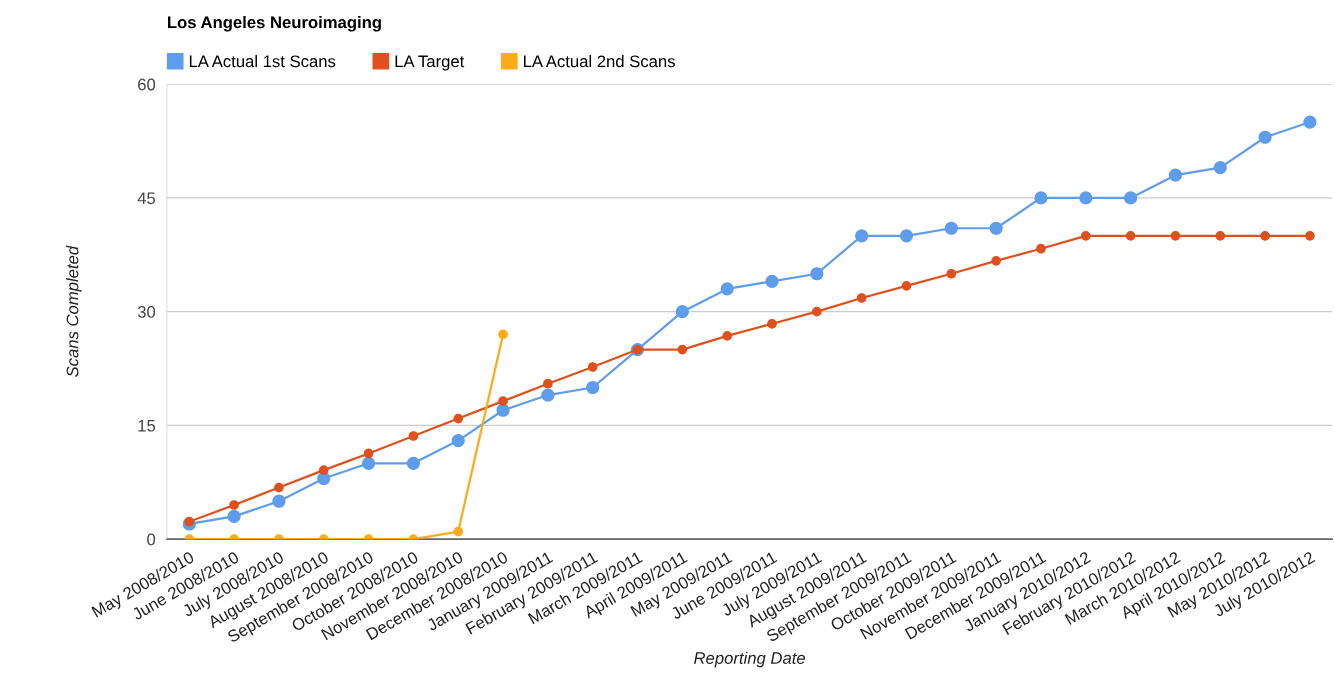 This screenshot has height=679, width=1335. I want to click on y-axis-title: Scans Completed, so click(74, 311).